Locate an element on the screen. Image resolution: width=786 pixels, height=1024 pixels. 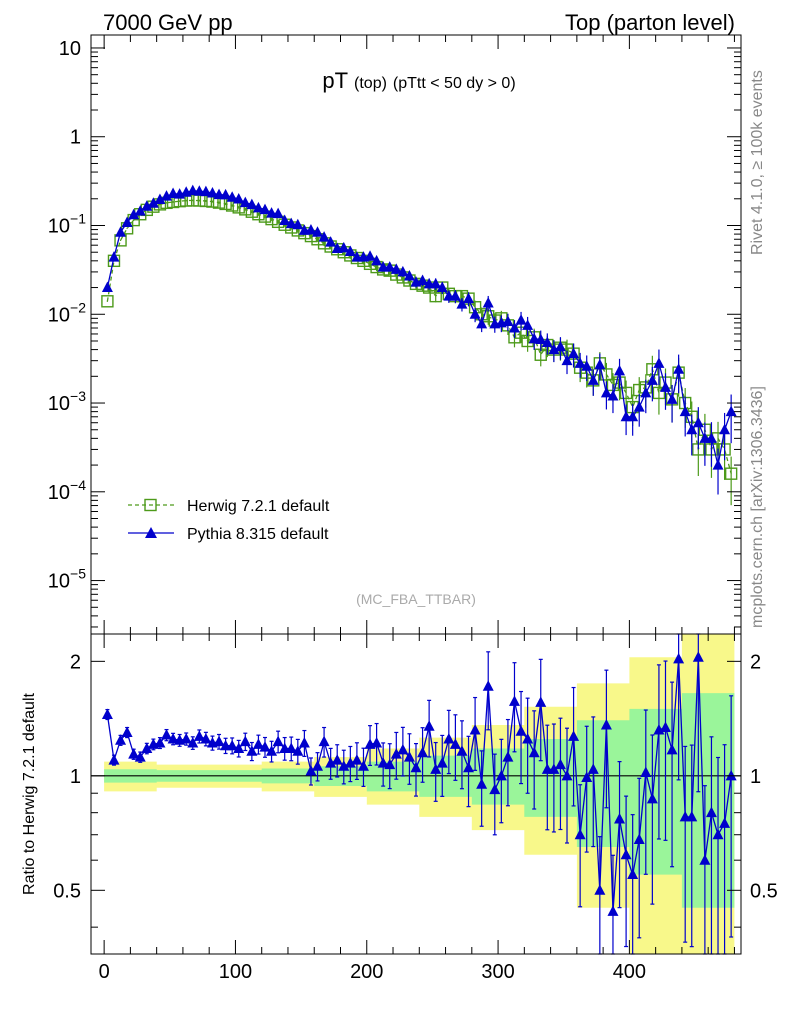
ratio-xtick-label: 100 is located at coordinates (235, 972).